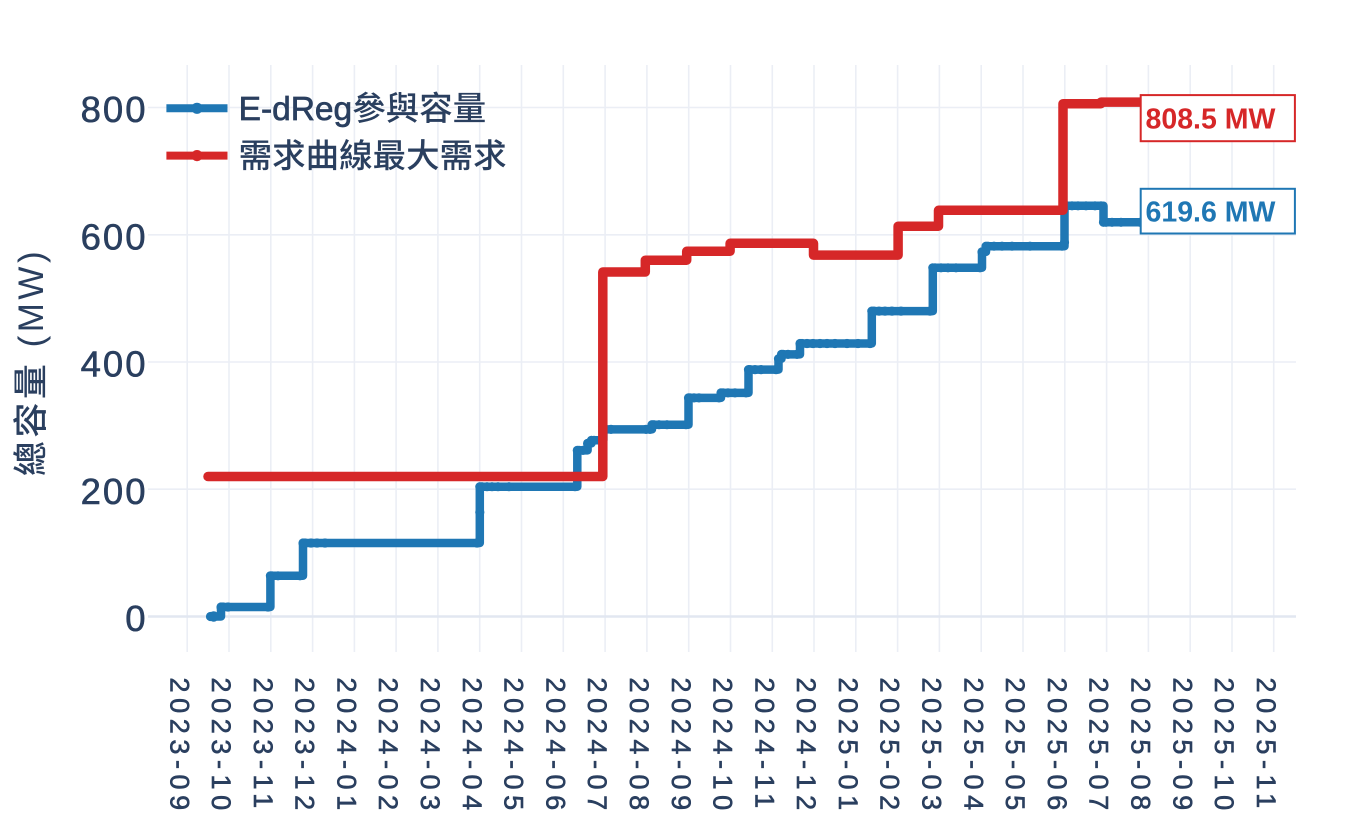  I want to click on svg-text: 808.5 MW, so click(1211, 120).